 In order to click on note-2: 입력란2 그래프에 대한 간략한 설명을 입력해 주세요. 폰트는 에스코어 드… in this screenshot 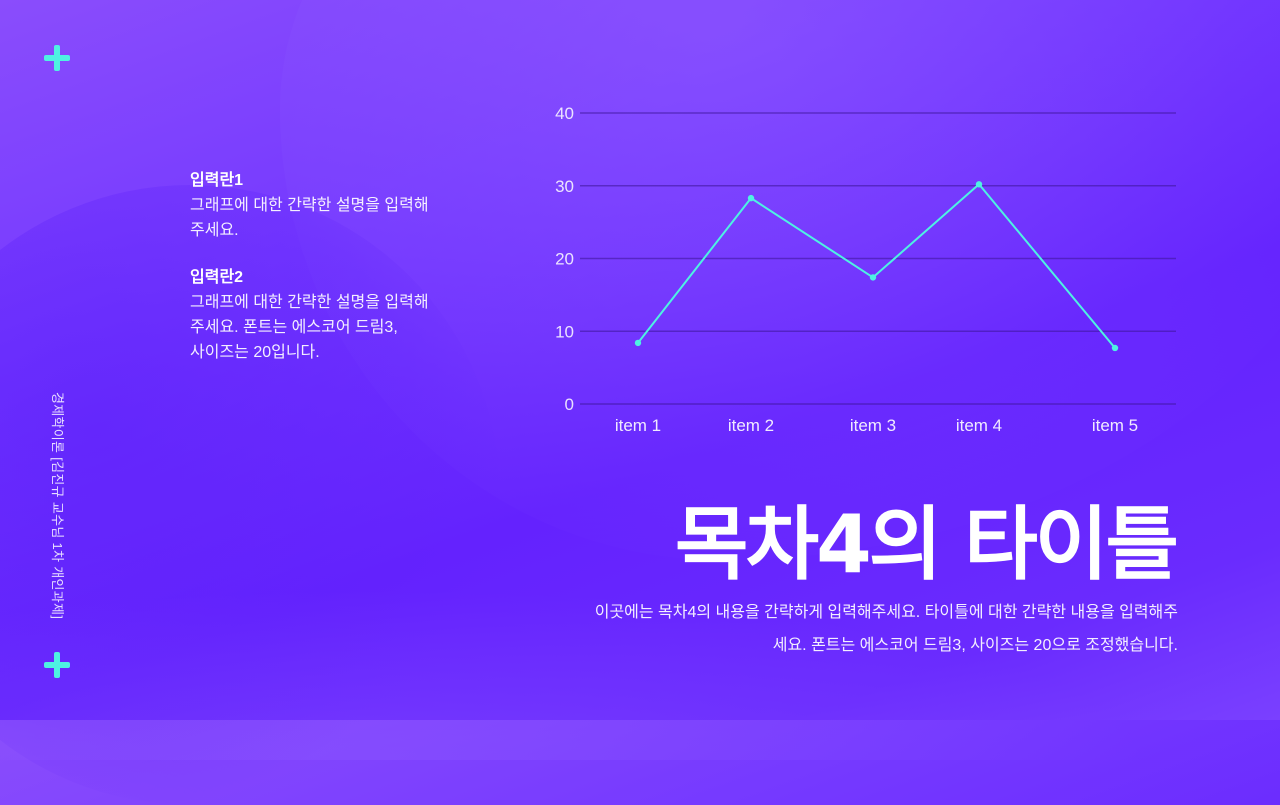, I will do `click(340, 315)`.